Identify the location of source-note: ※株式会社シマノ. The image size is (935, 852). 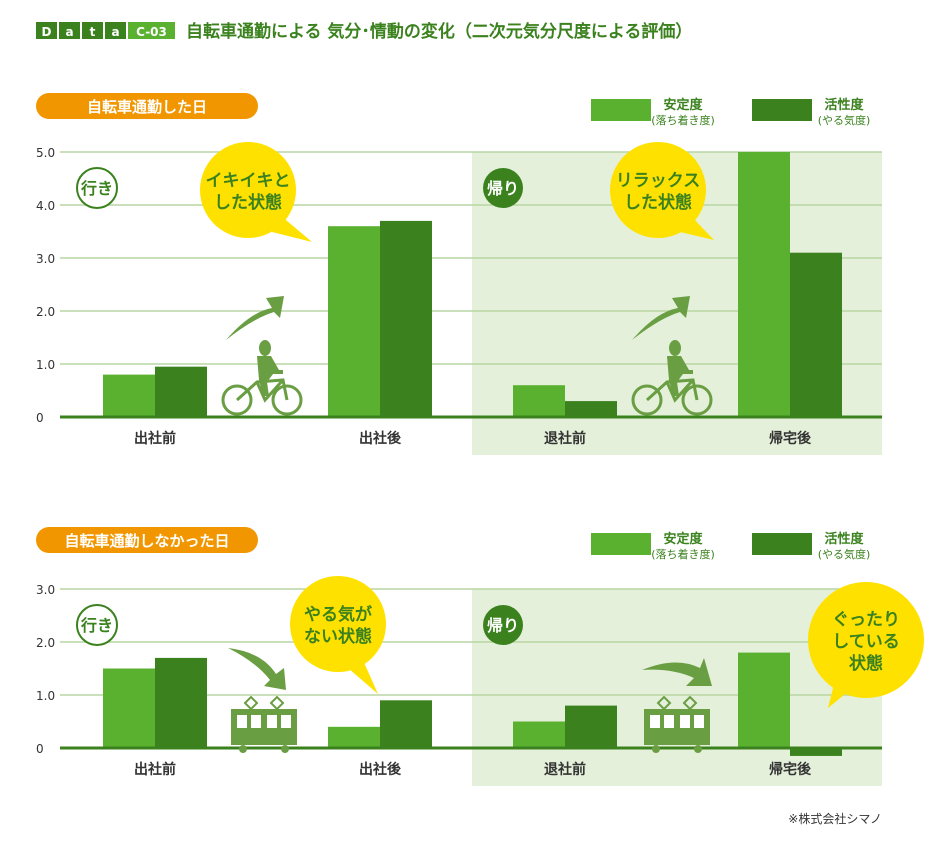
(835, 818).